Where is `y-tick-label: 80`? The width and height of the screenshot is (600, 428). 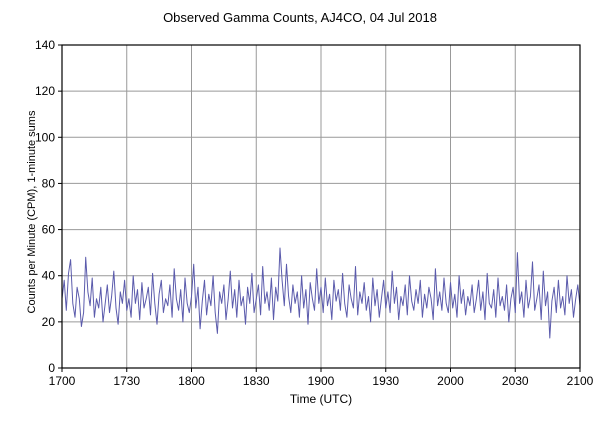
y-tick-label: 80 is located at coordinates (49, 183).